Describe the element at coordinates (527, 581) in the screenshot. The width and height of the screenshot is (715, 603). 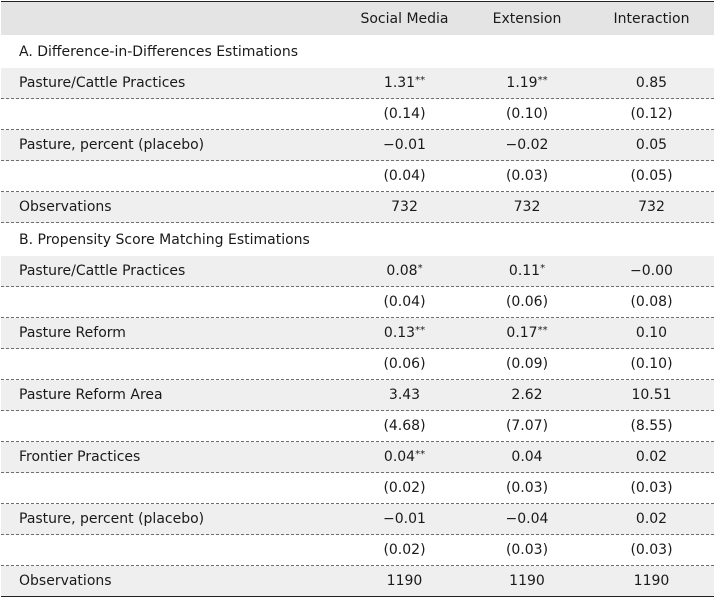
I see `cell-extension: 1190` at that location.